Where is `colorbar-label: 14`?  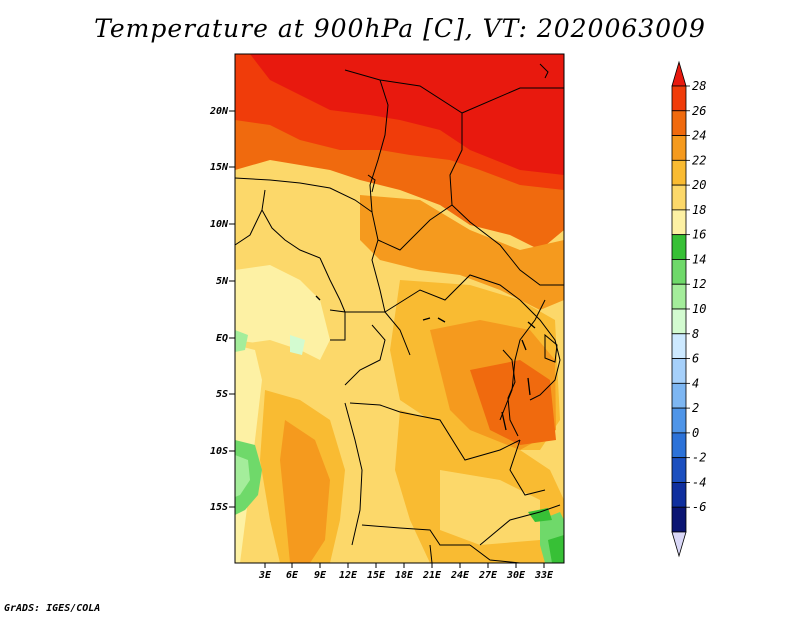 colorbar-label: 14 is located at coordinates (699, 259).